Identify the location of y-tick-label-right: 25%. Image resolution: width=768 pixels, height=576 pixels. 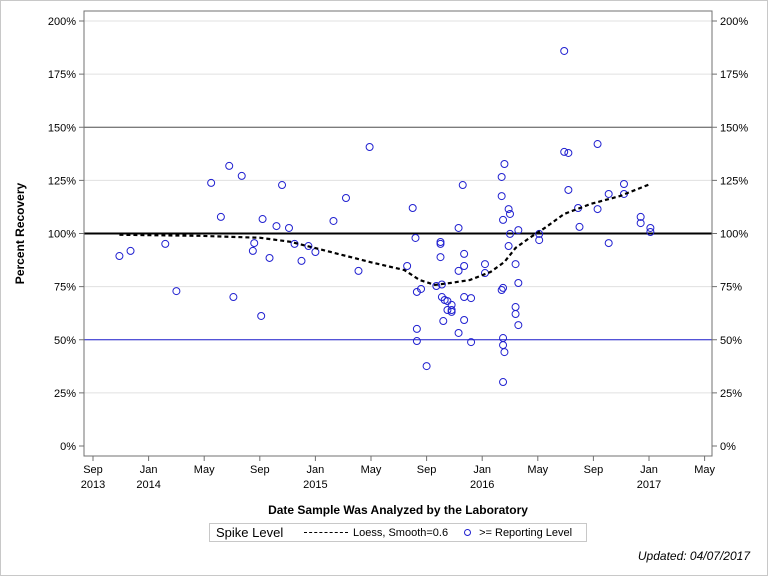
(731, 394).